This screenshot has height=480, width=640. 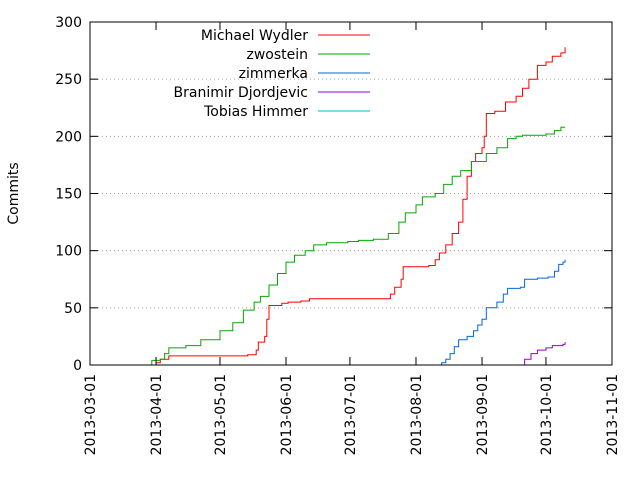 I want to click on legend-label: zimmerka, so click(x=273, y=74).